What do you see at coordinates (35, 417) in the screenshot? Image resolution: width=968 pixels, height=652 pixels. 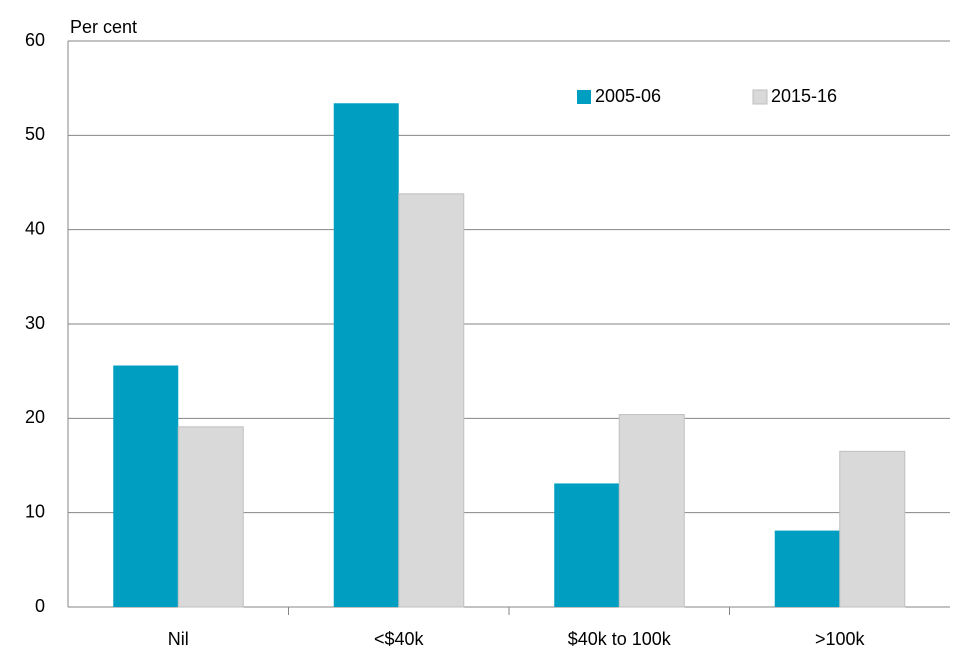 I see `y-tick-label: 20` at bounding box center [35, 417].